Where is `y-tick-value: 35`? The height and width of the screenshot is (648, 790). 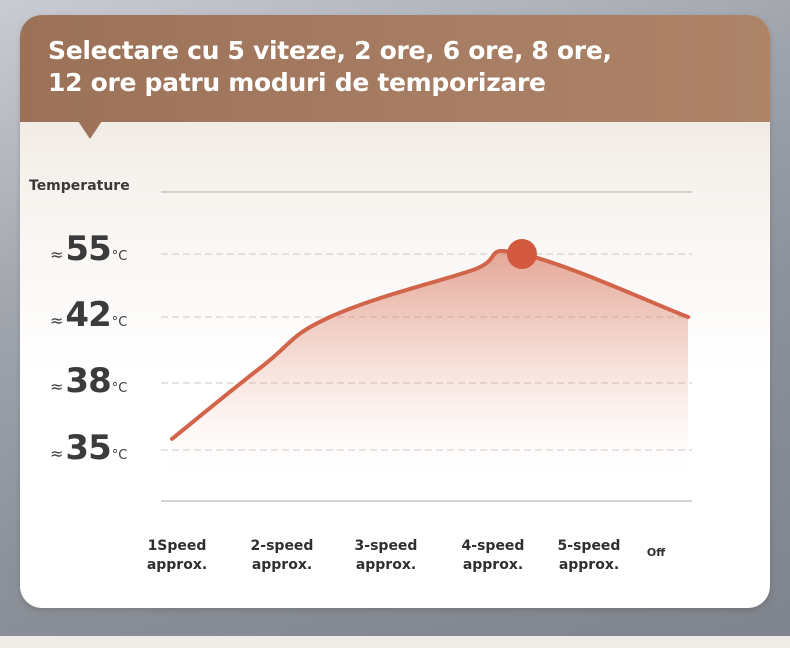
y-tick-value: 35 is located at coordinates (88, 448).